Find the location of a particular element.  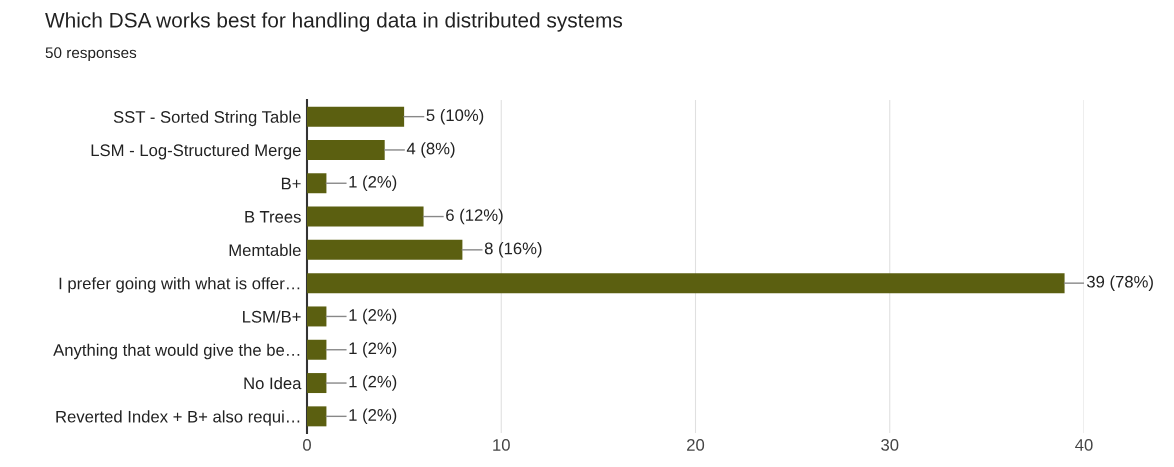

text: 50 responses is located at coordinates (91, 54).